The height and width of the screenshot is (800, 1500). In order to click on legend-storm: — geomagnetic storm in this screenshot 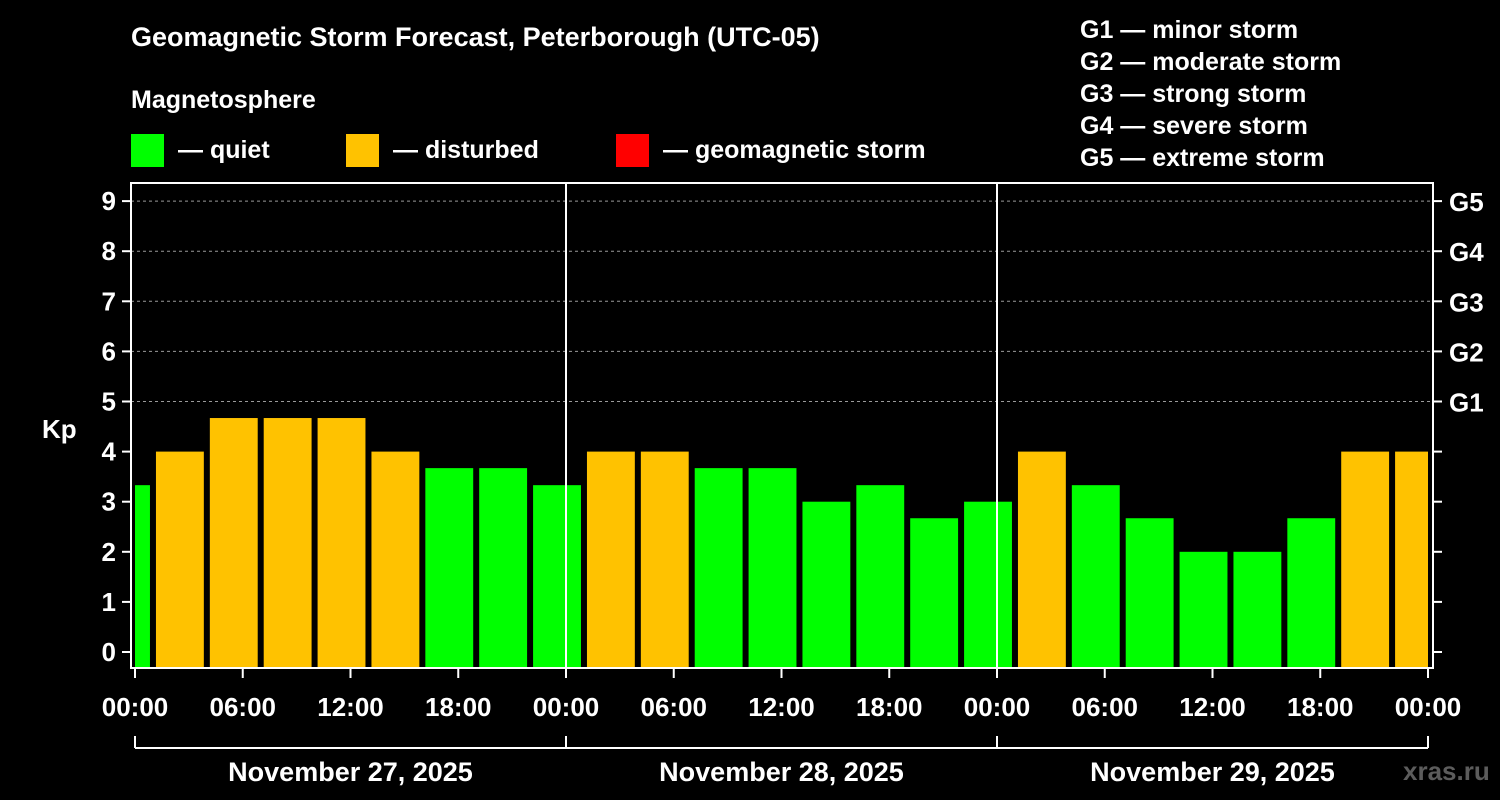, I will do `click(771, 150)`.